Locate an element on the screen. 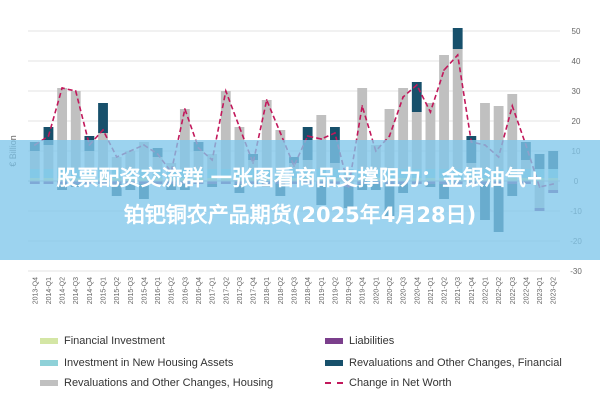  x-tick-label: 2019-Q4 is located at coordinates (363, 290).